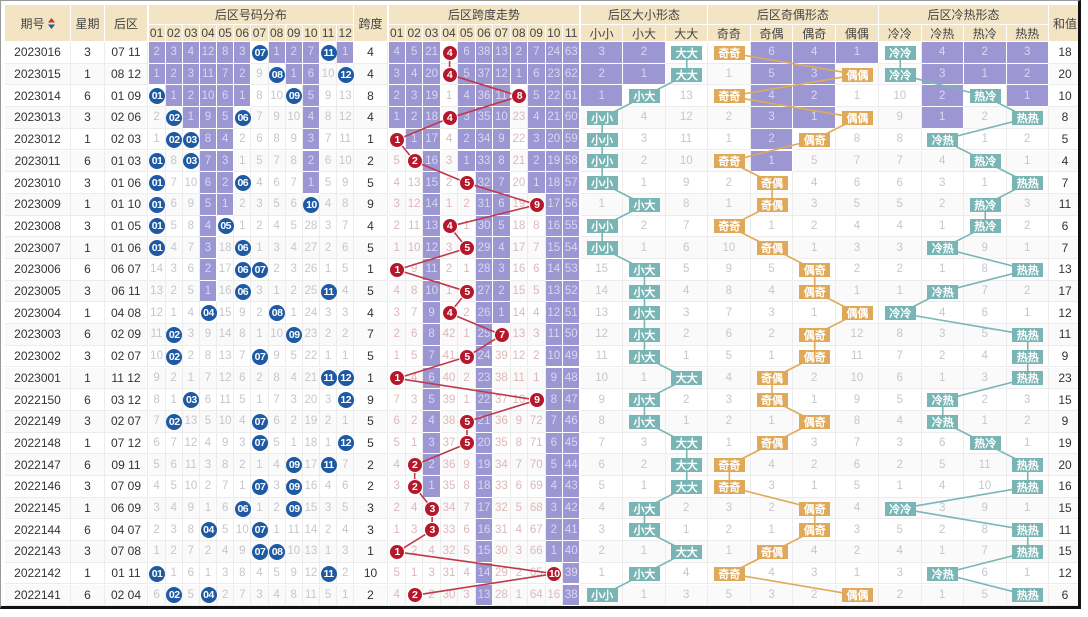 This screenshot has width=1088, height=617. What do you see at coordinates (294, 508) in the screenshot?
I see `number-ball: 09` at bounding box center [294, 508].